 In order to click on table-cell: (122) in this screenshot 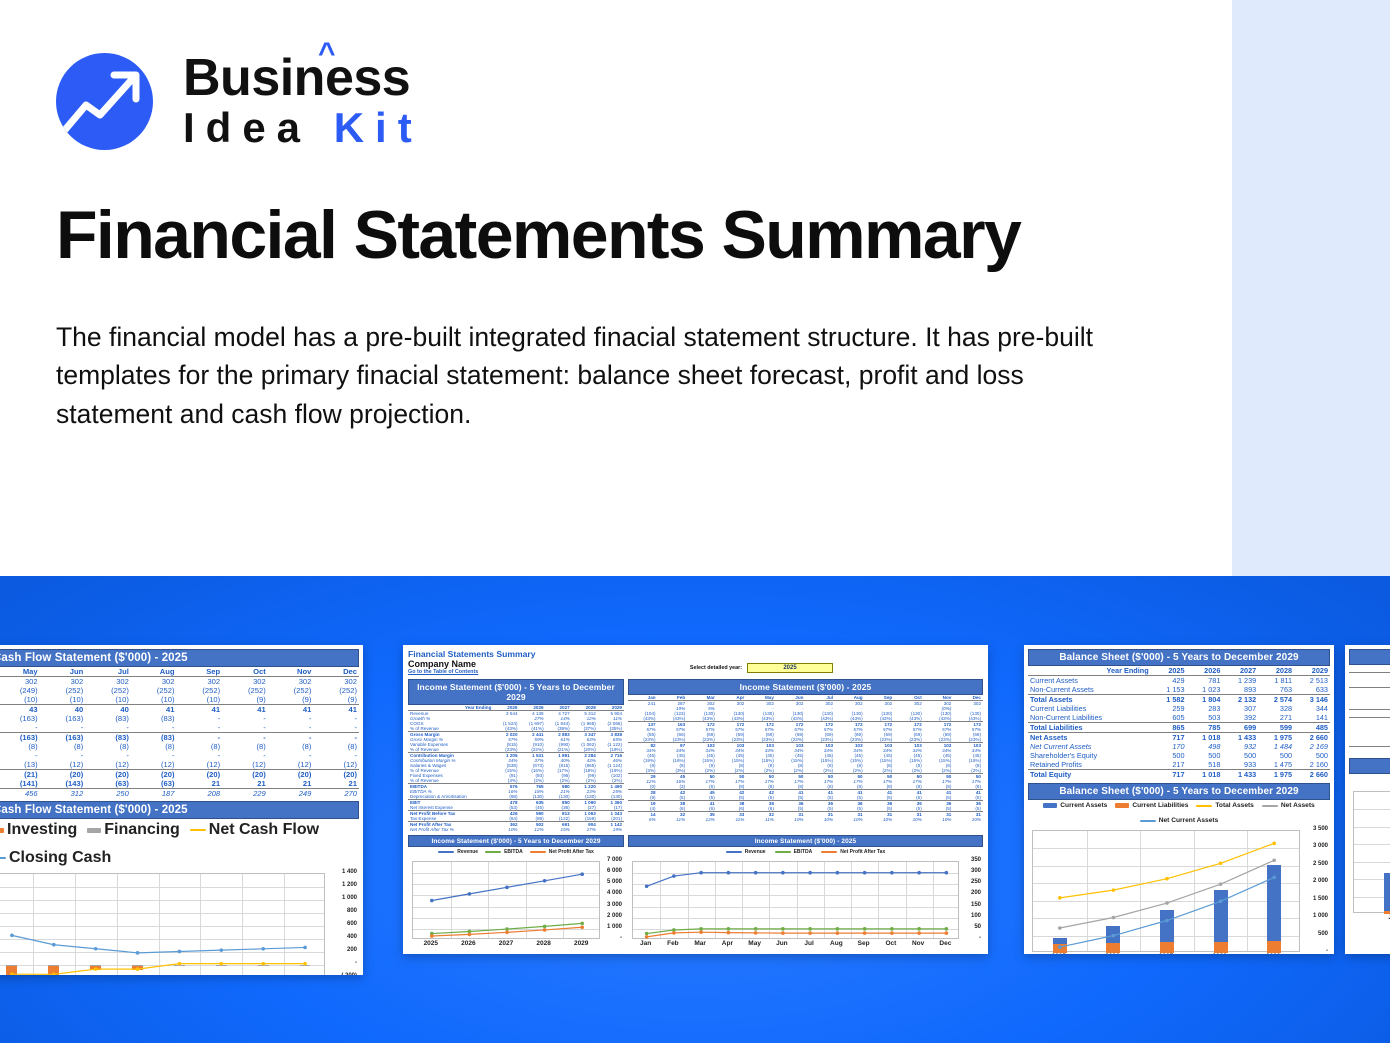, I will do `click(564, 818)`.